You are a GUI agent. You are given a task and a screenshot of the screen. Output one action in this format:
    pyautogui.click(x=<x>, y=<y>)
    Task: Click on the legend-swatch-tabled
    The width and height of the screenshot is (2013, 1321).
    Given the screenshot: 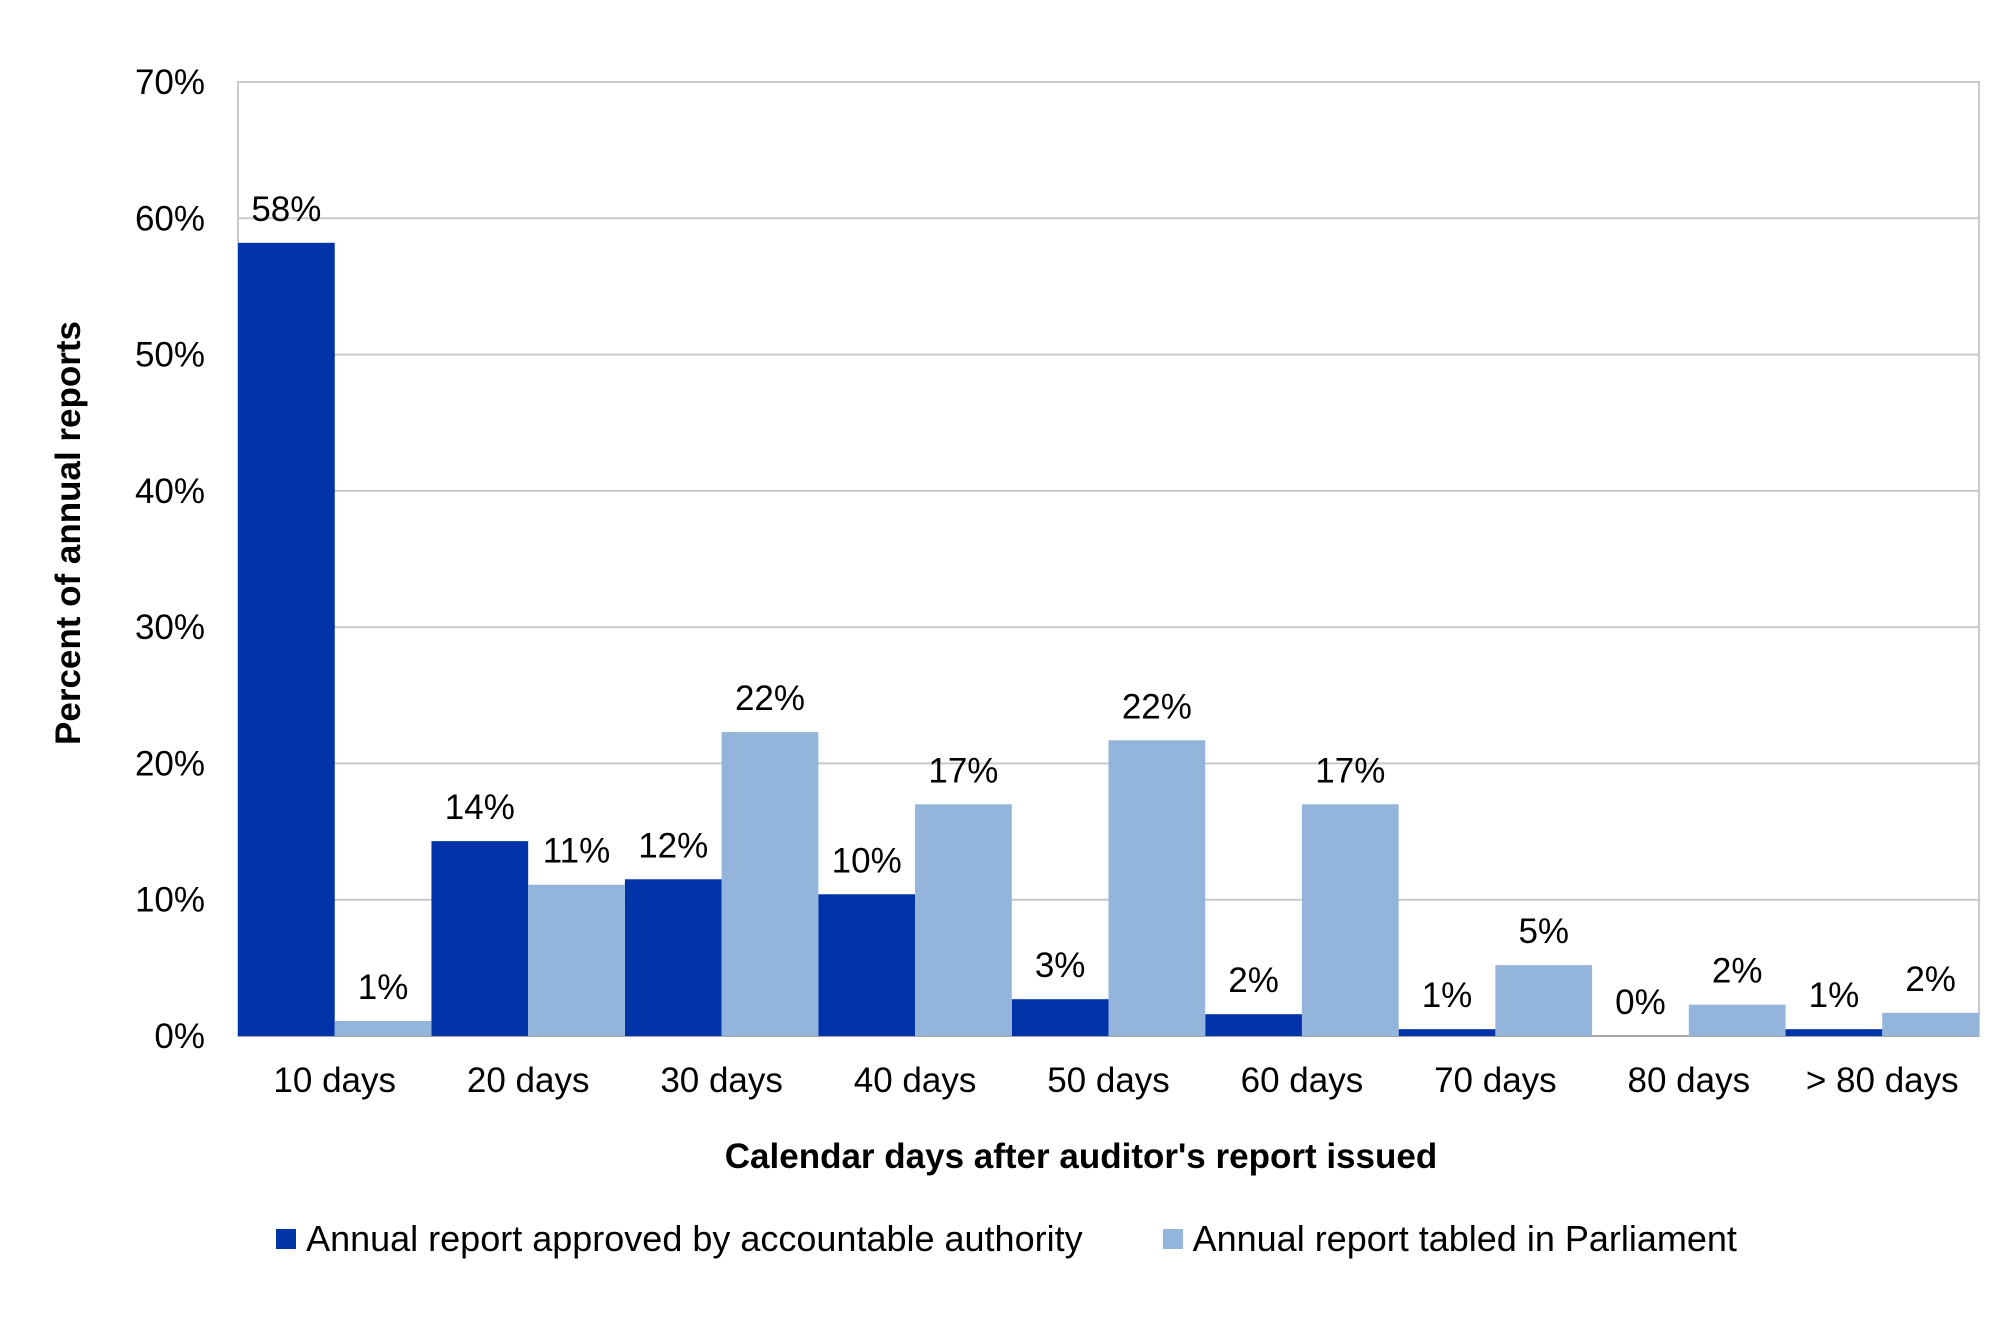 What is the action you would take?
    pyautogui.click(x=1172, y=1239)
    